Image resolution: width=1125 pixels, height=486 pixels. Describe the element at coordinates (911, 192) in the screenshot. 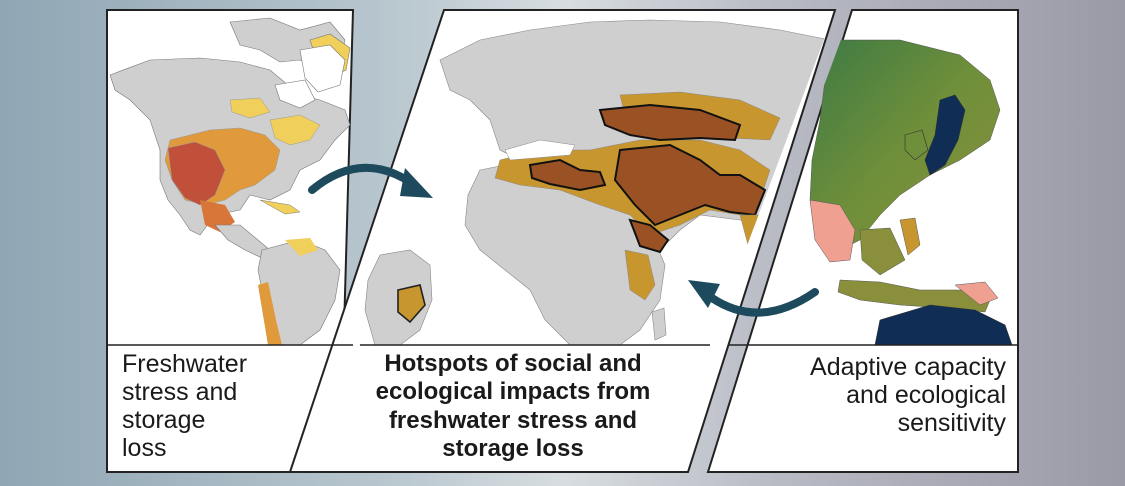

I see `asia-pacific-map` at that location.